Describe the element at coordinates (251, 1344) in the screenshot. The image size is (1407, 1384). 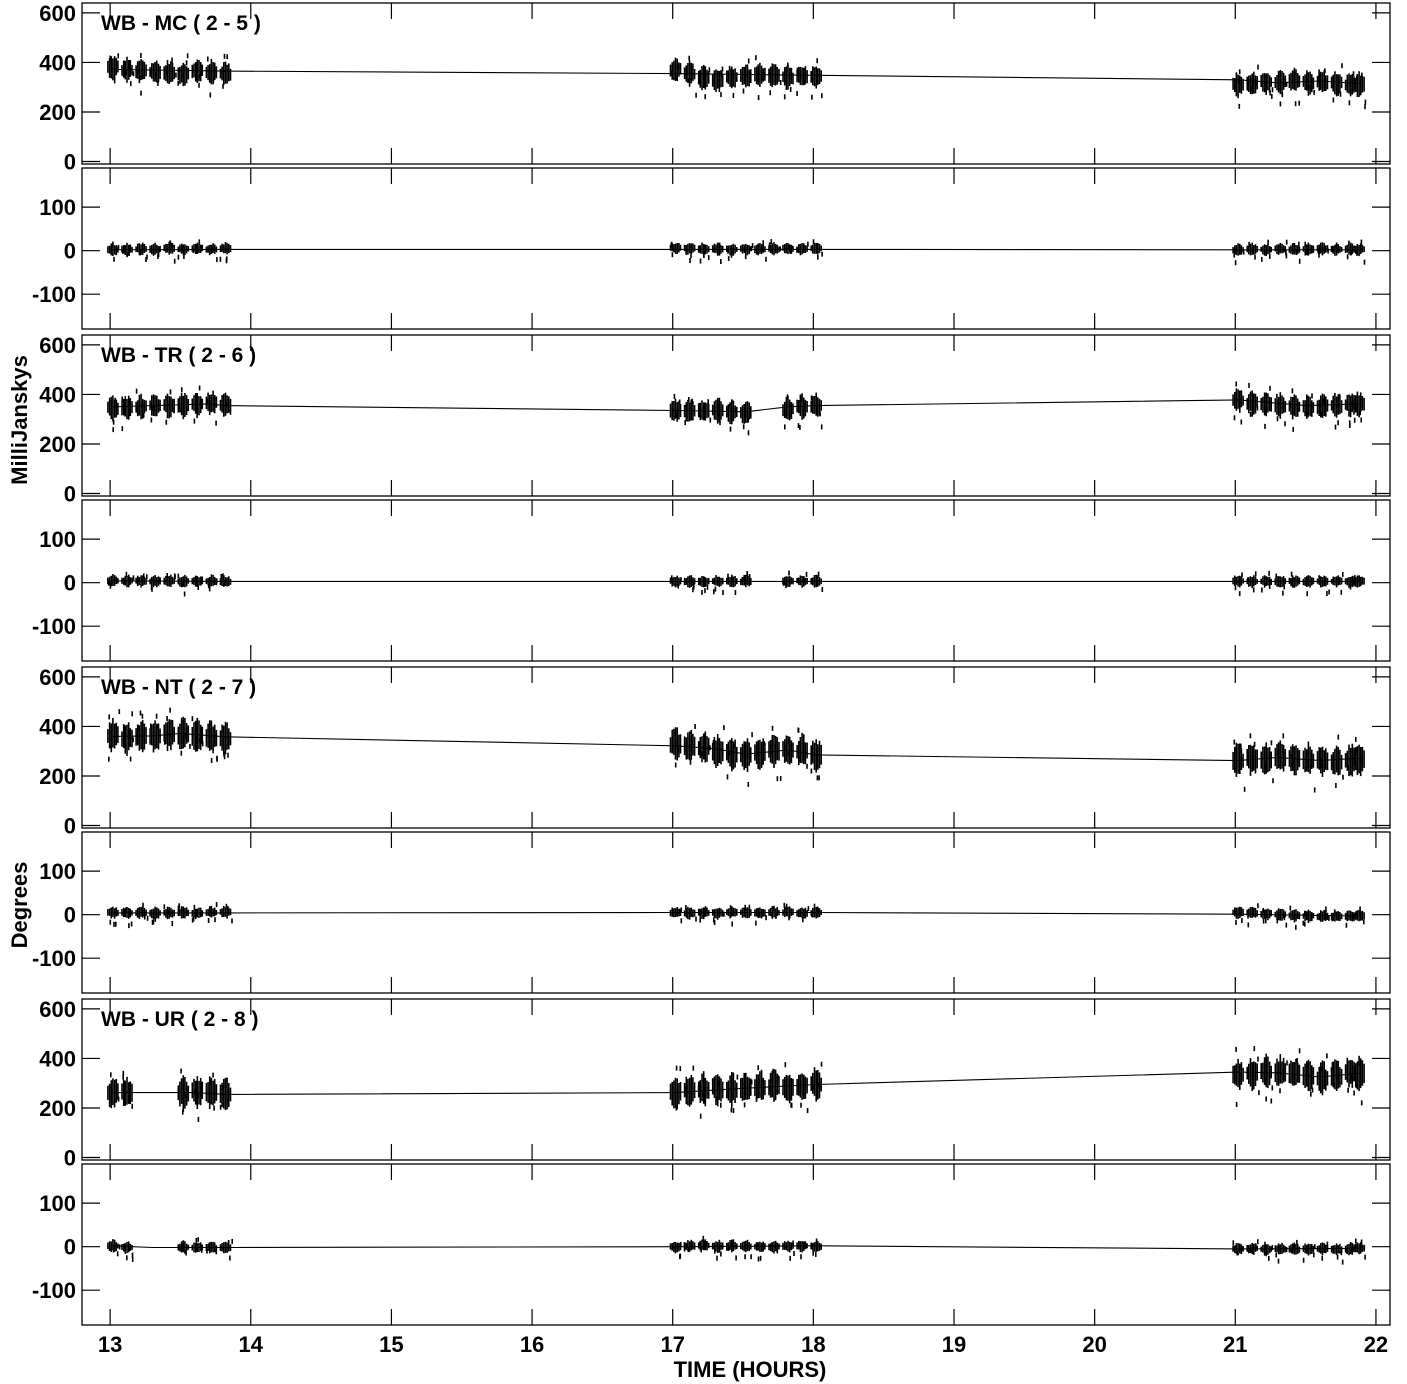
I see `x-tick-label: 14` at that location.